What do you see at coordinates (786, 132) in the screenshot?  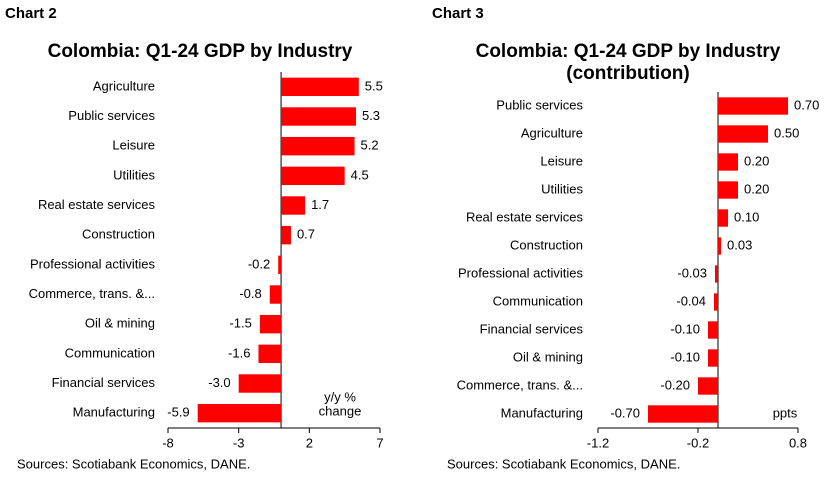 I see `value-label: 0.50` at bounding box center [786, 132].